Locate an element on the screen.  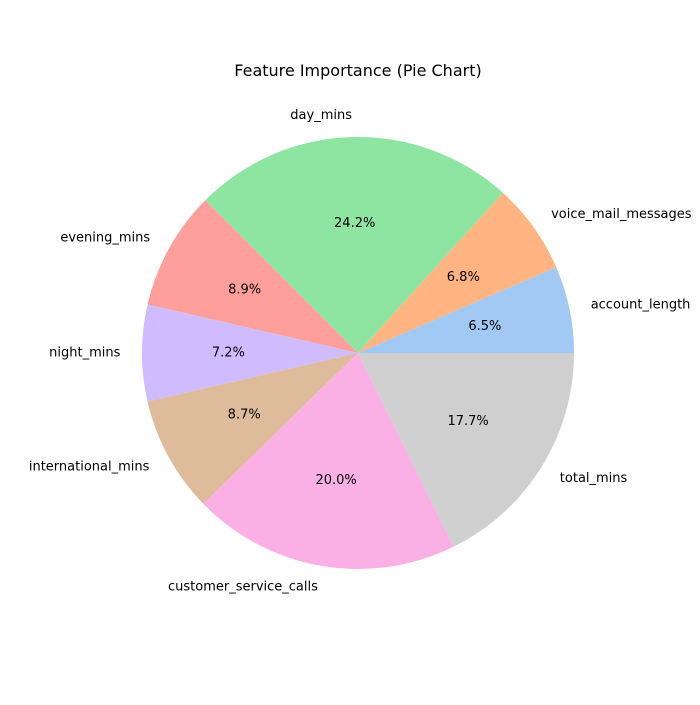
pie-slice-customer-service-calls is located at coordinates (328, 461).